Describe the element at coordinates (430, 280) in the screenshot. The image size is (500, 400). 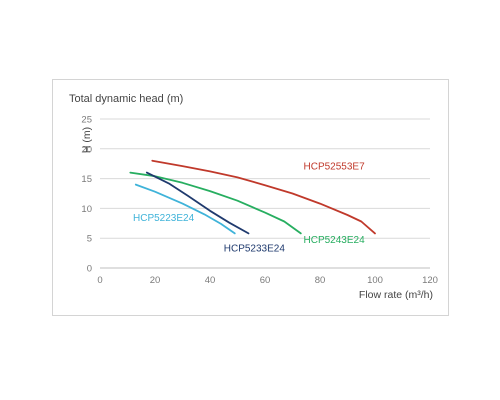
I see `x-tick-label-120: 120` at that location.